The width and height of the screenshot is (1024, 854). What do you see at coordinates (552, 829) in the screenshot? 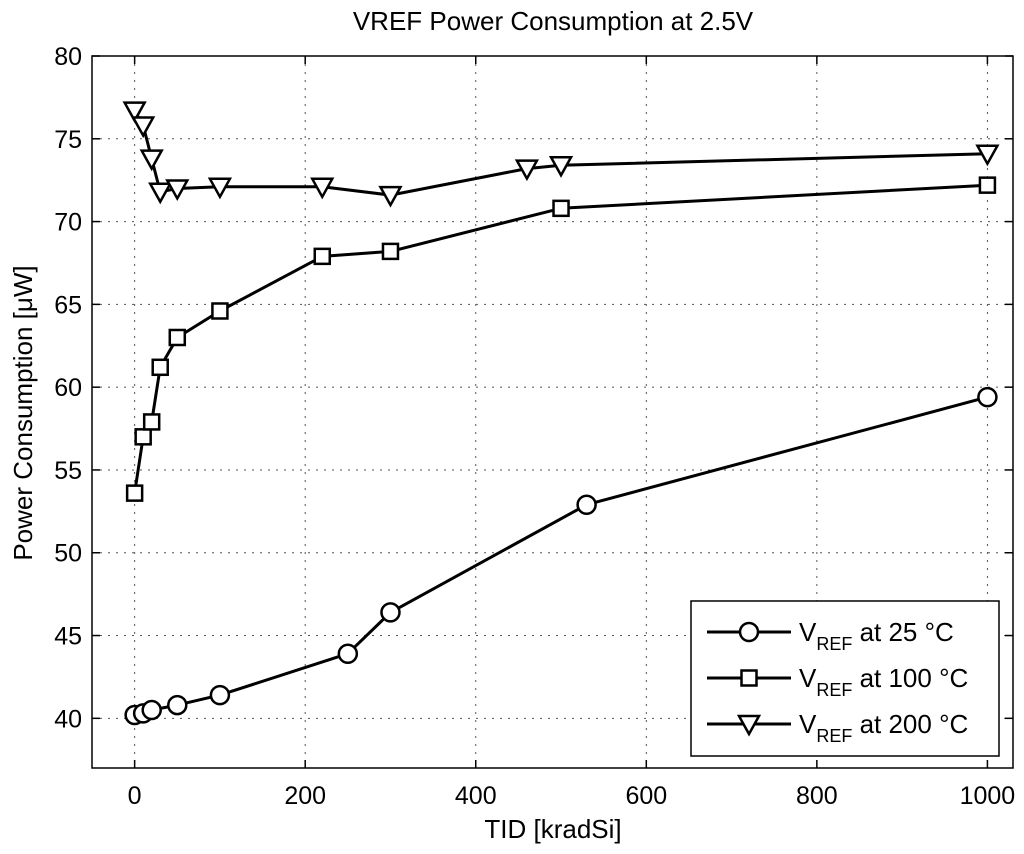
I see `x-axis-label: TID [kradSi]` at bounding box center [552, 829].